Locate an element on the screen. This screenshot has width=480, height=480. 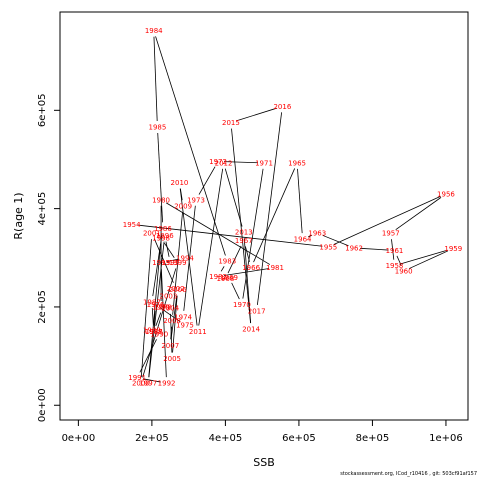
x-tick-label: 4e+05 is located at coordinates (226, 438).